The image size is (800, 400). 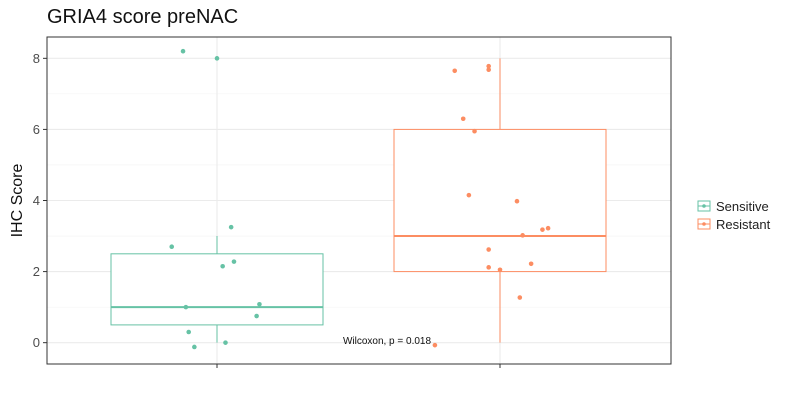 I want to click on y-tick-label: 6, so click(x=36, y=129).